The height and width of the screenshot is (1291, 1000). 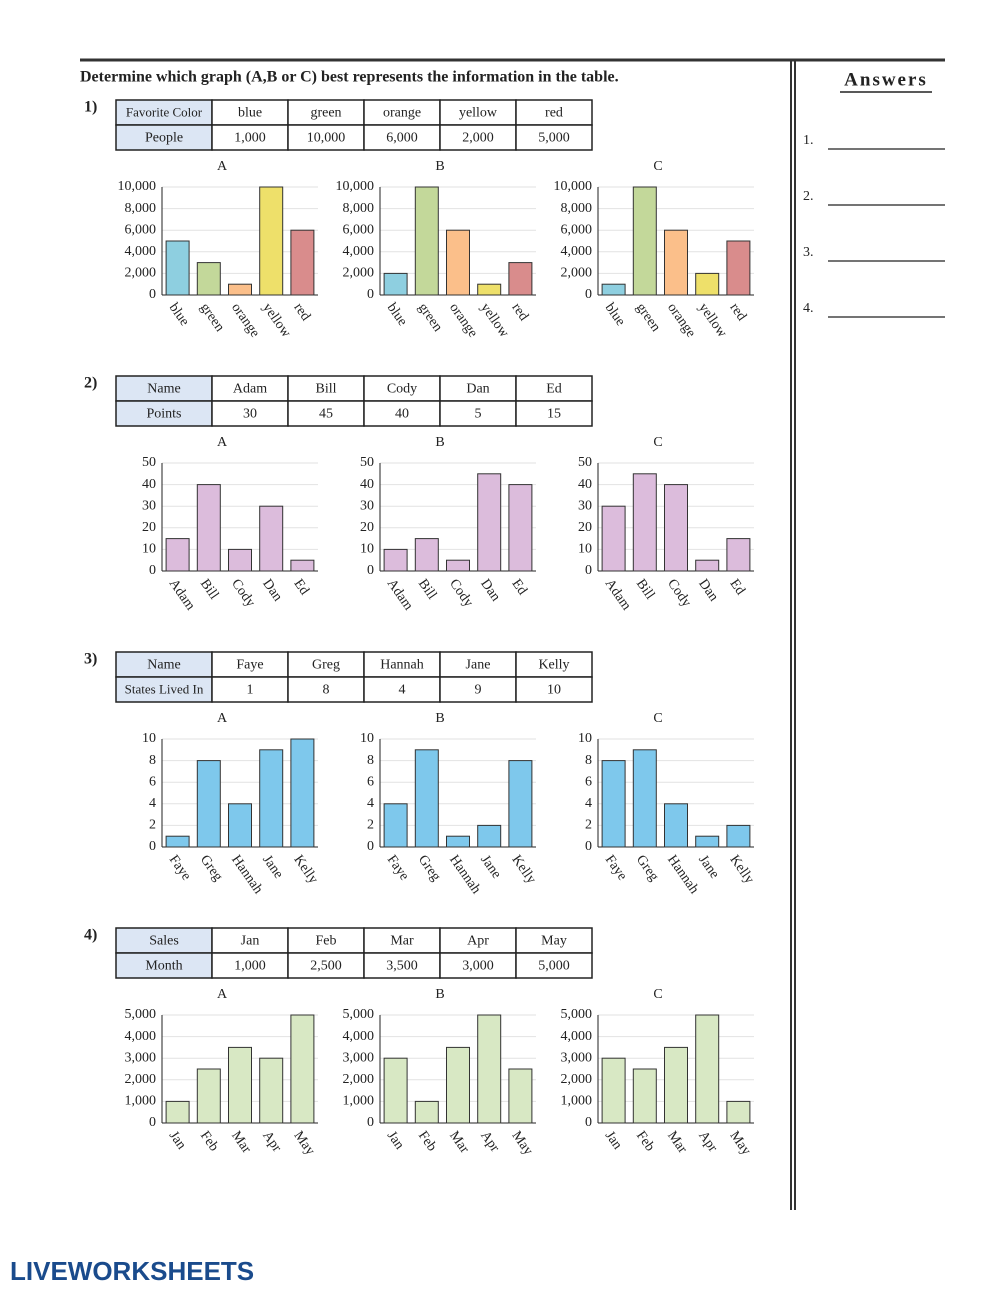 What do you see at coordinates (249, 665) in the screenshot?
I see `table-text: Faye` at bounding box center [249, 665].